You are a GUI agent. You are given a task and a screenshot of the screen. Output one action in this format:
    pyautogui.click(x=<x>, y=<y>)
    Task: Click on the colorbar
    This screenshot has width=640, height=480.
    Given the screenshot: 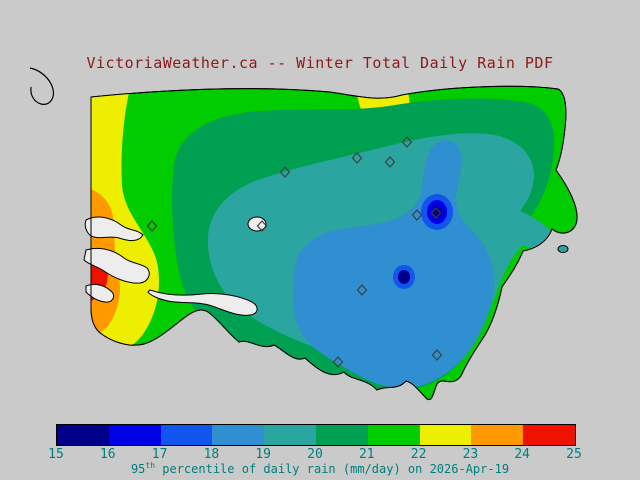 What is the action you would take?
    pyautogui.click(x=316, y=435)
    